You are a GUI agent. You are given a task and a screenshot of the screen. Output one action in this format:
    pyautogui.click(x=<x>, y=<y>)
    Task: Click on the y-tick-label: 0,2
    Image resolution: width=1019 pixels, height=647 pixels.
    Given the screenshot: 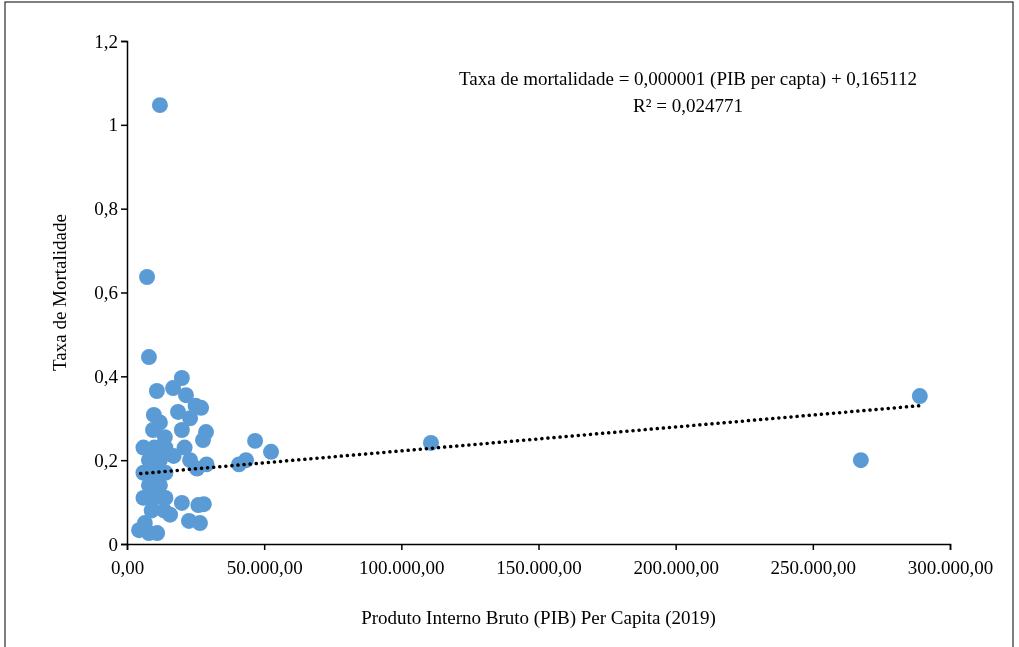 What is the action you would take?
    pyautogui.click(x=106, y=460)
    